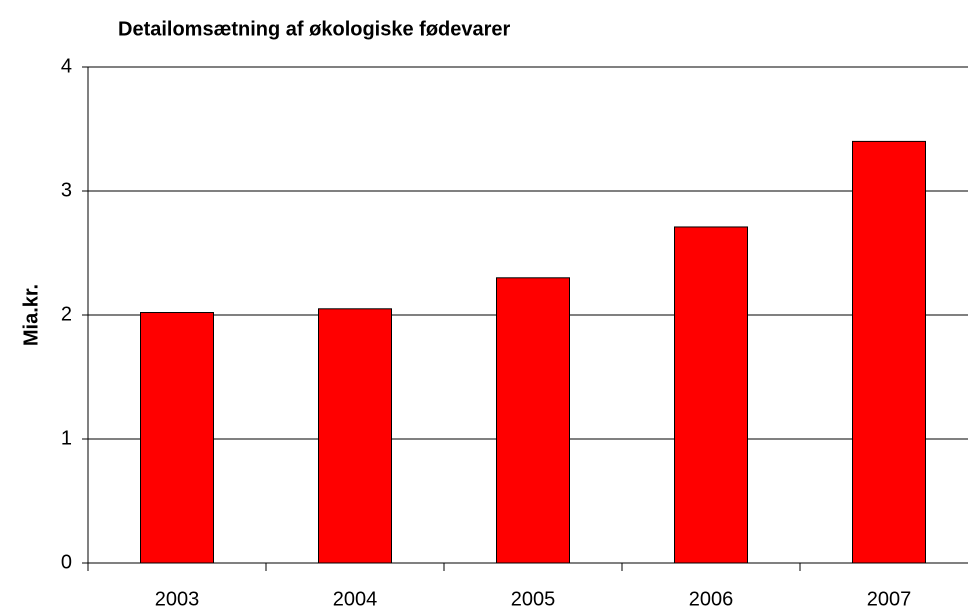 The width and height of the screenshot is (968, 612). What do you see at coordinates (711, 599) in the screenshot?
I see `x-tick-label: 2006` at bounding box center [711, 599].